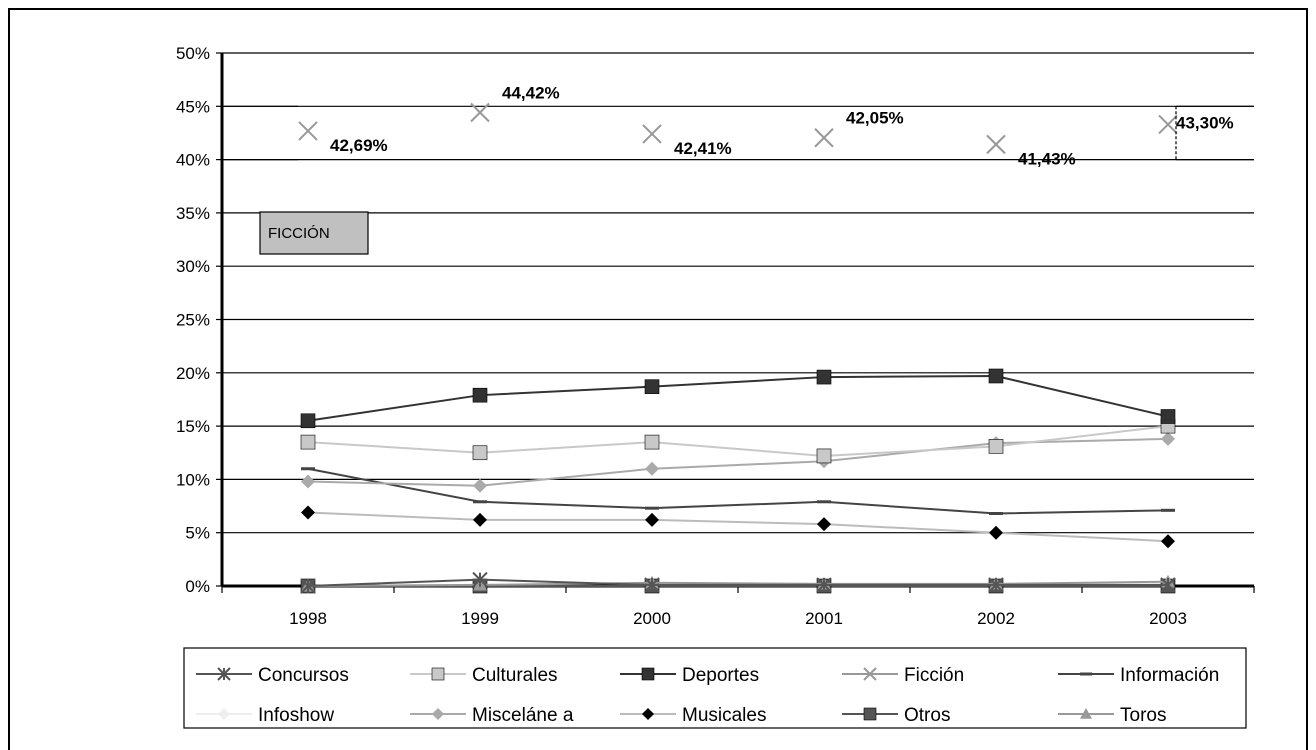 The height and width of the screenshot is (750, 1316). Describe the element at coordinates (296, 715) in the screenshot. I see `legend-label: Infoshow` at that location.